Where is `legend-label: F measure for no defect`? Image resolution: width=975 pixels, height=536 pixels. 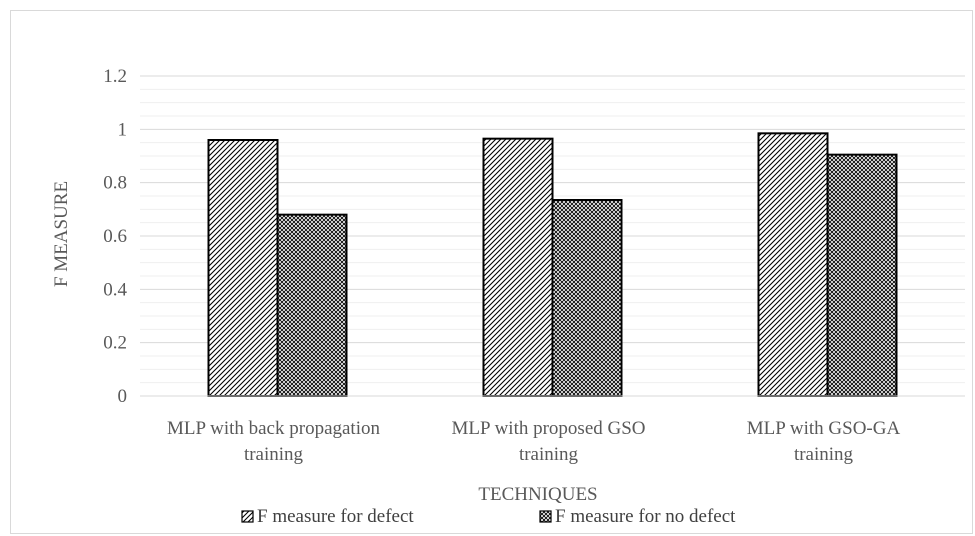
legend-label: F measure for no defect is located at coordinates (645, 516).